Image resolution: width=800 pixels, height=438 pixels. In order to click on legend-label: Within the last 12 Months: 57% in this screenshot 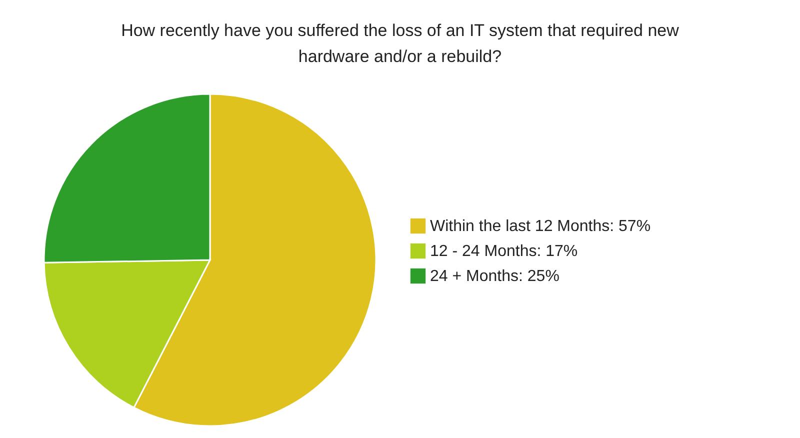, I will do `click(540, 226)`.